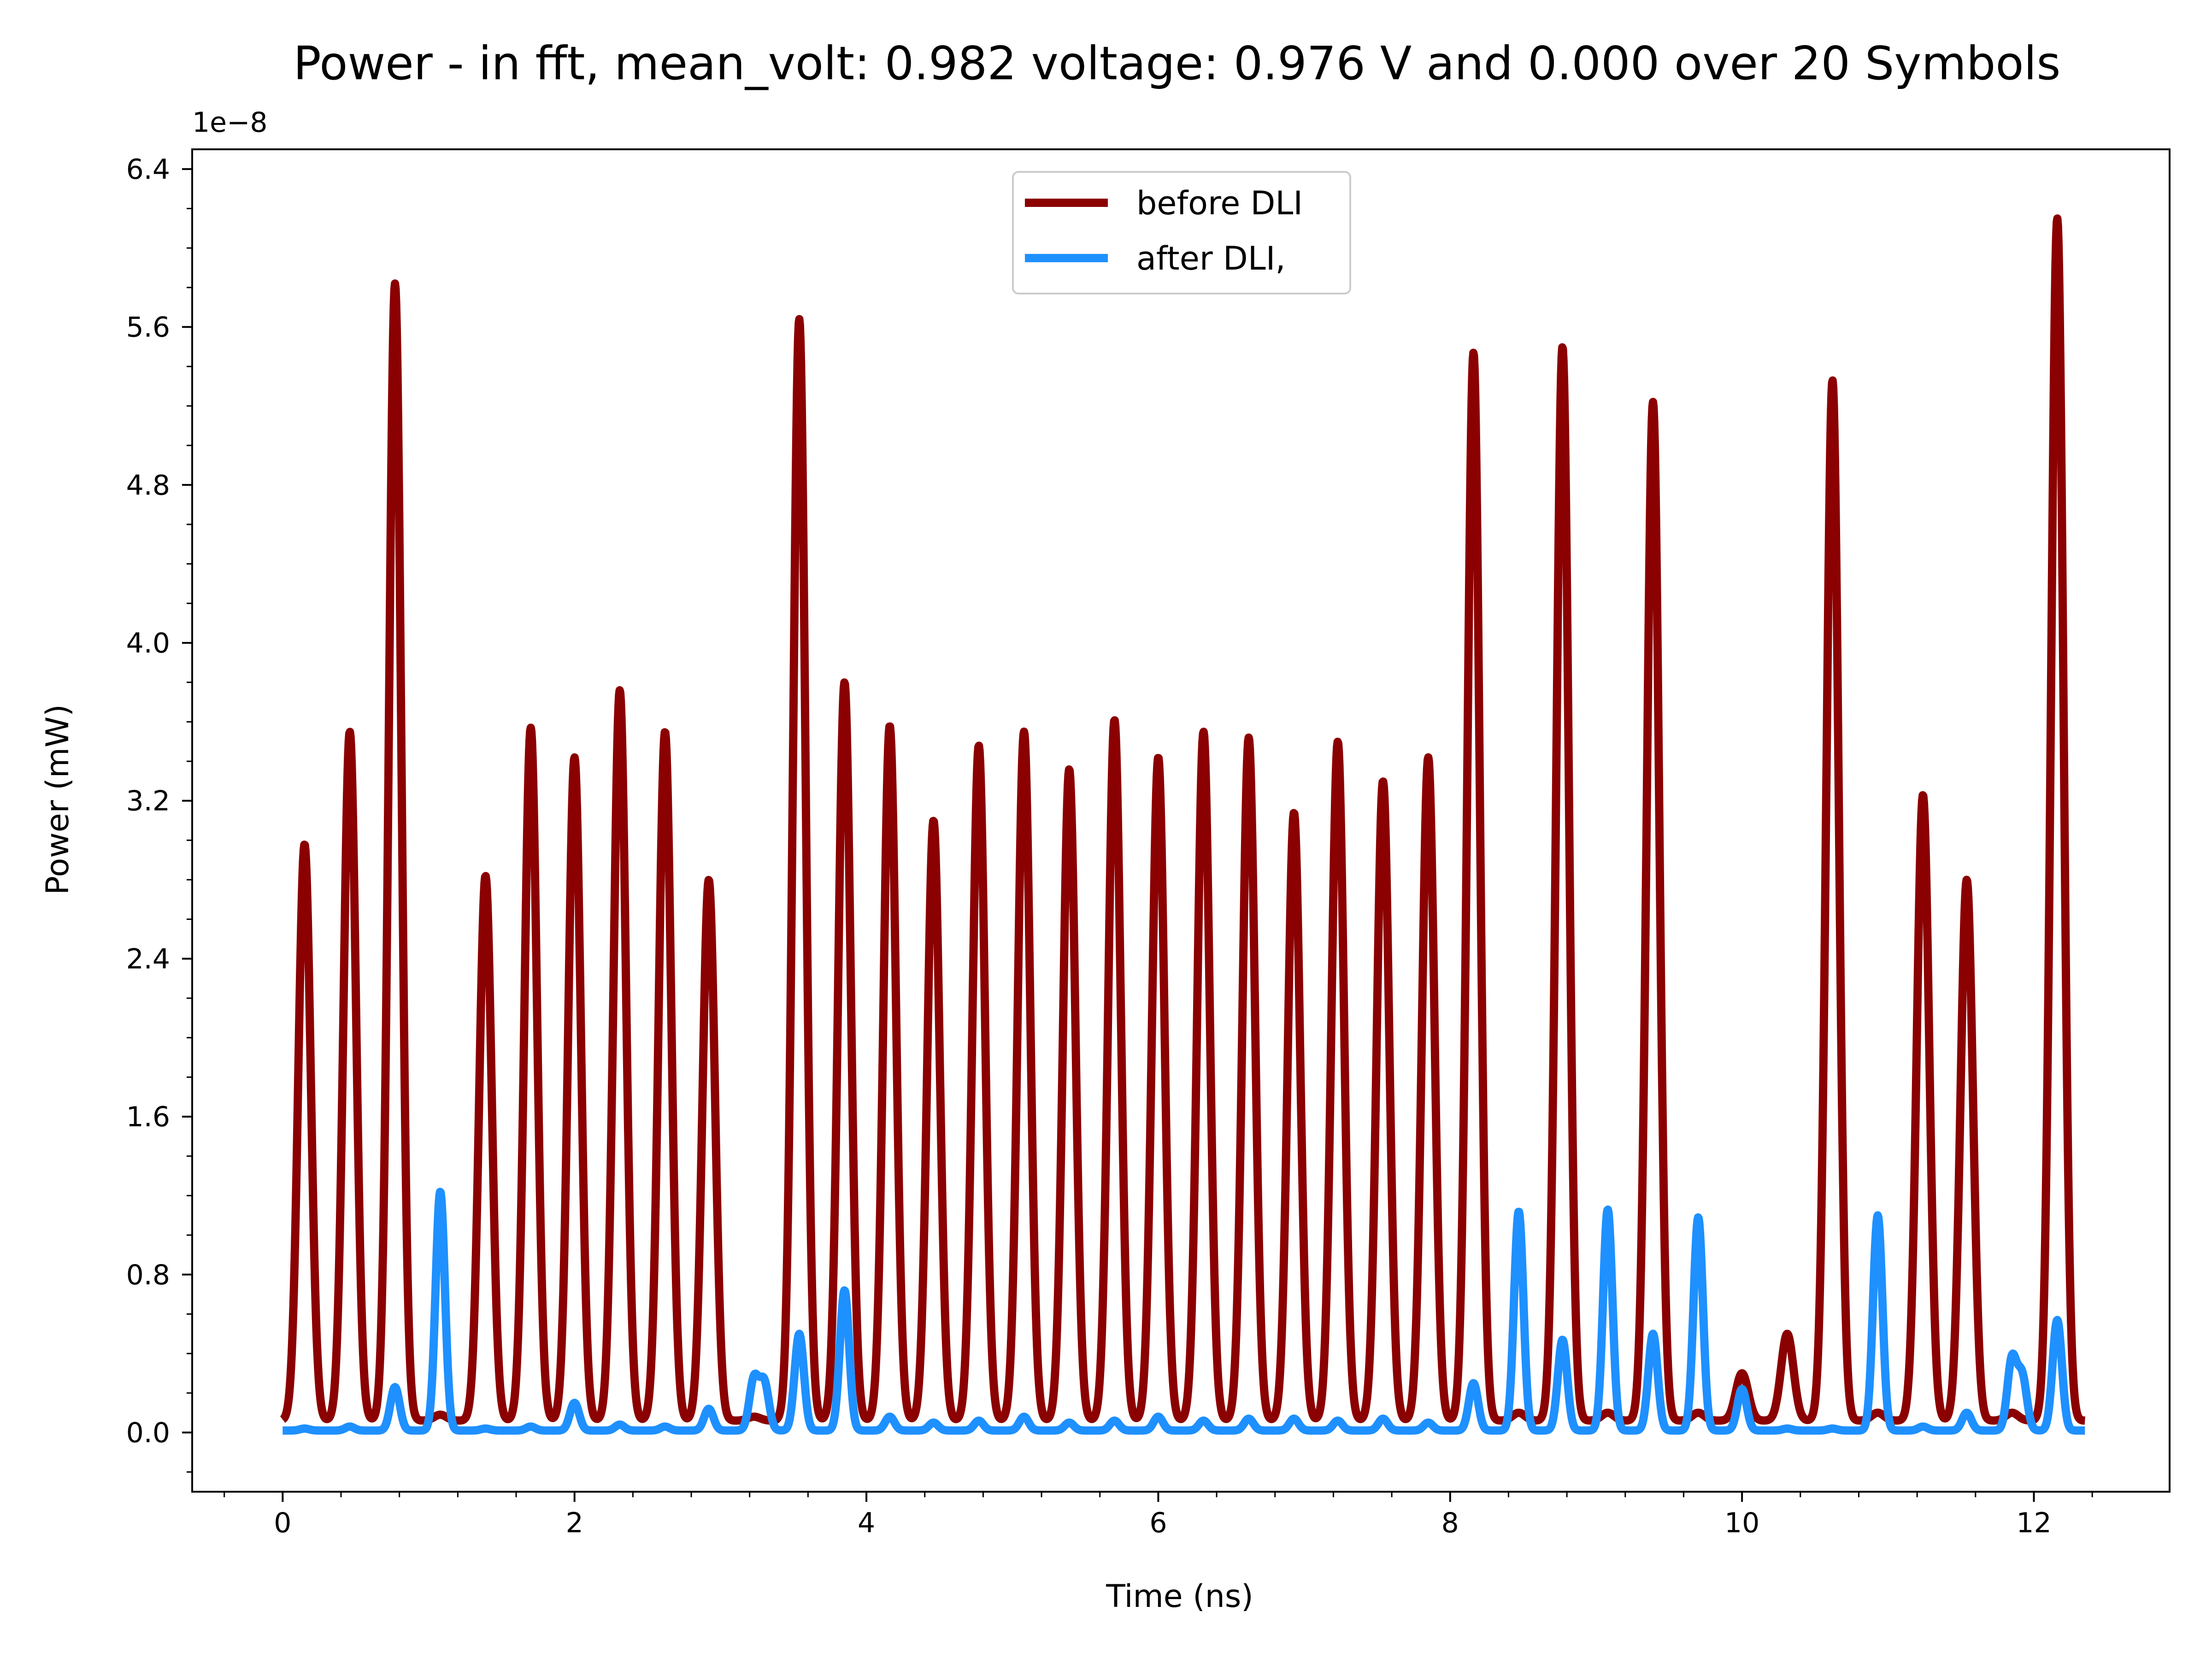  What do you see at coordinates (1450, 1523) in the screenshot?
I see `x-tick-label: 8` at bounding box center [1450, 1523].